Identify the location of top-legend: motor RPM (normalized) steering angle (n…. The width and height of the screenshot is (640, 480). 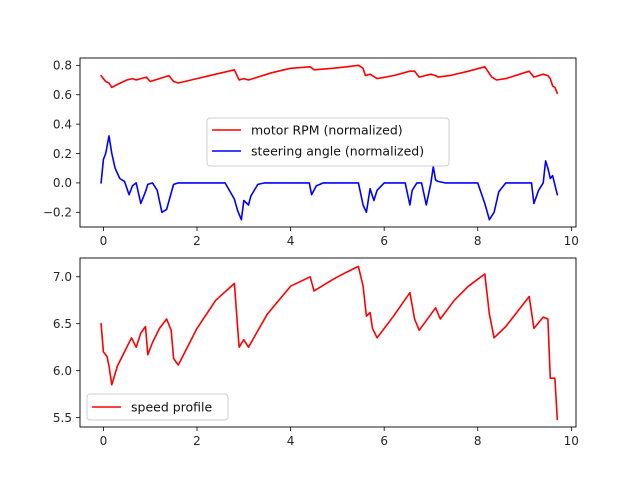
(328, 142).